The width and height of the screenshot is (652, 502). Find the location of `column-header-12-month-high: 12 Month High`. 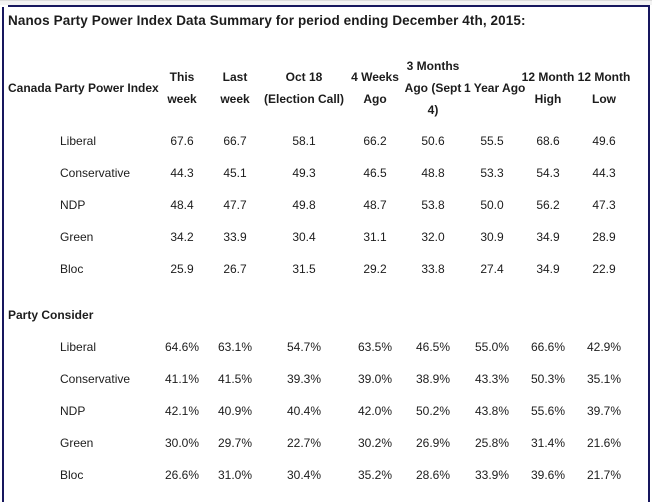

column-header-12-month-high: 12 Month High is located at coordinates (548, 88).